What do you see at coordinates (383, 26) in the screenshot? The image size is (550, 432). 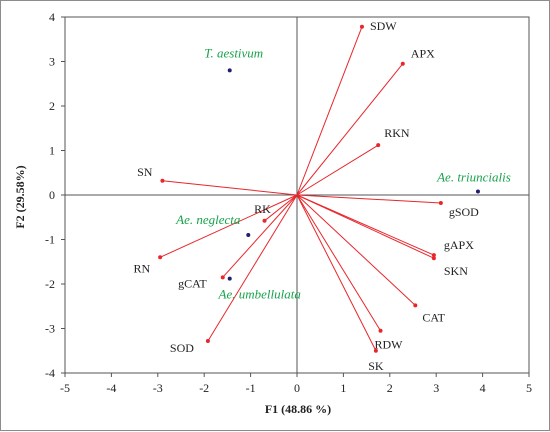 I see `variable-label-sdw: SDW` at bounding box center [383, 26].